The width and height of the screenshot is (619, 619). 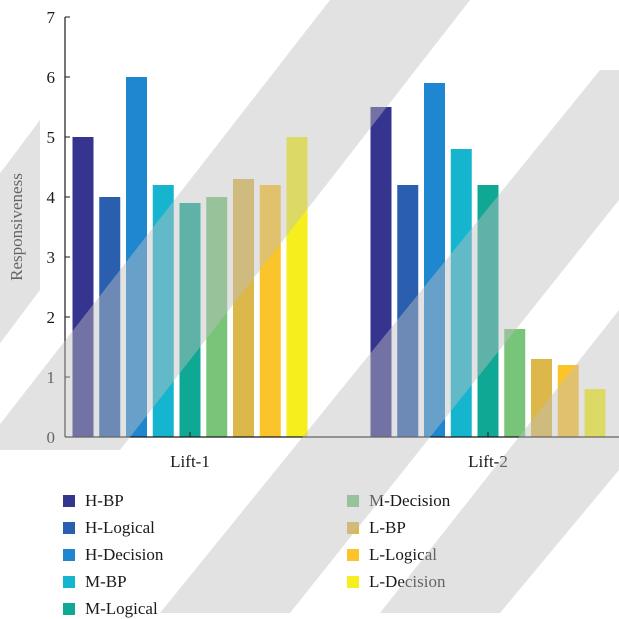 I want to click on y-tick-label: 5, so click(x=51, y=137).